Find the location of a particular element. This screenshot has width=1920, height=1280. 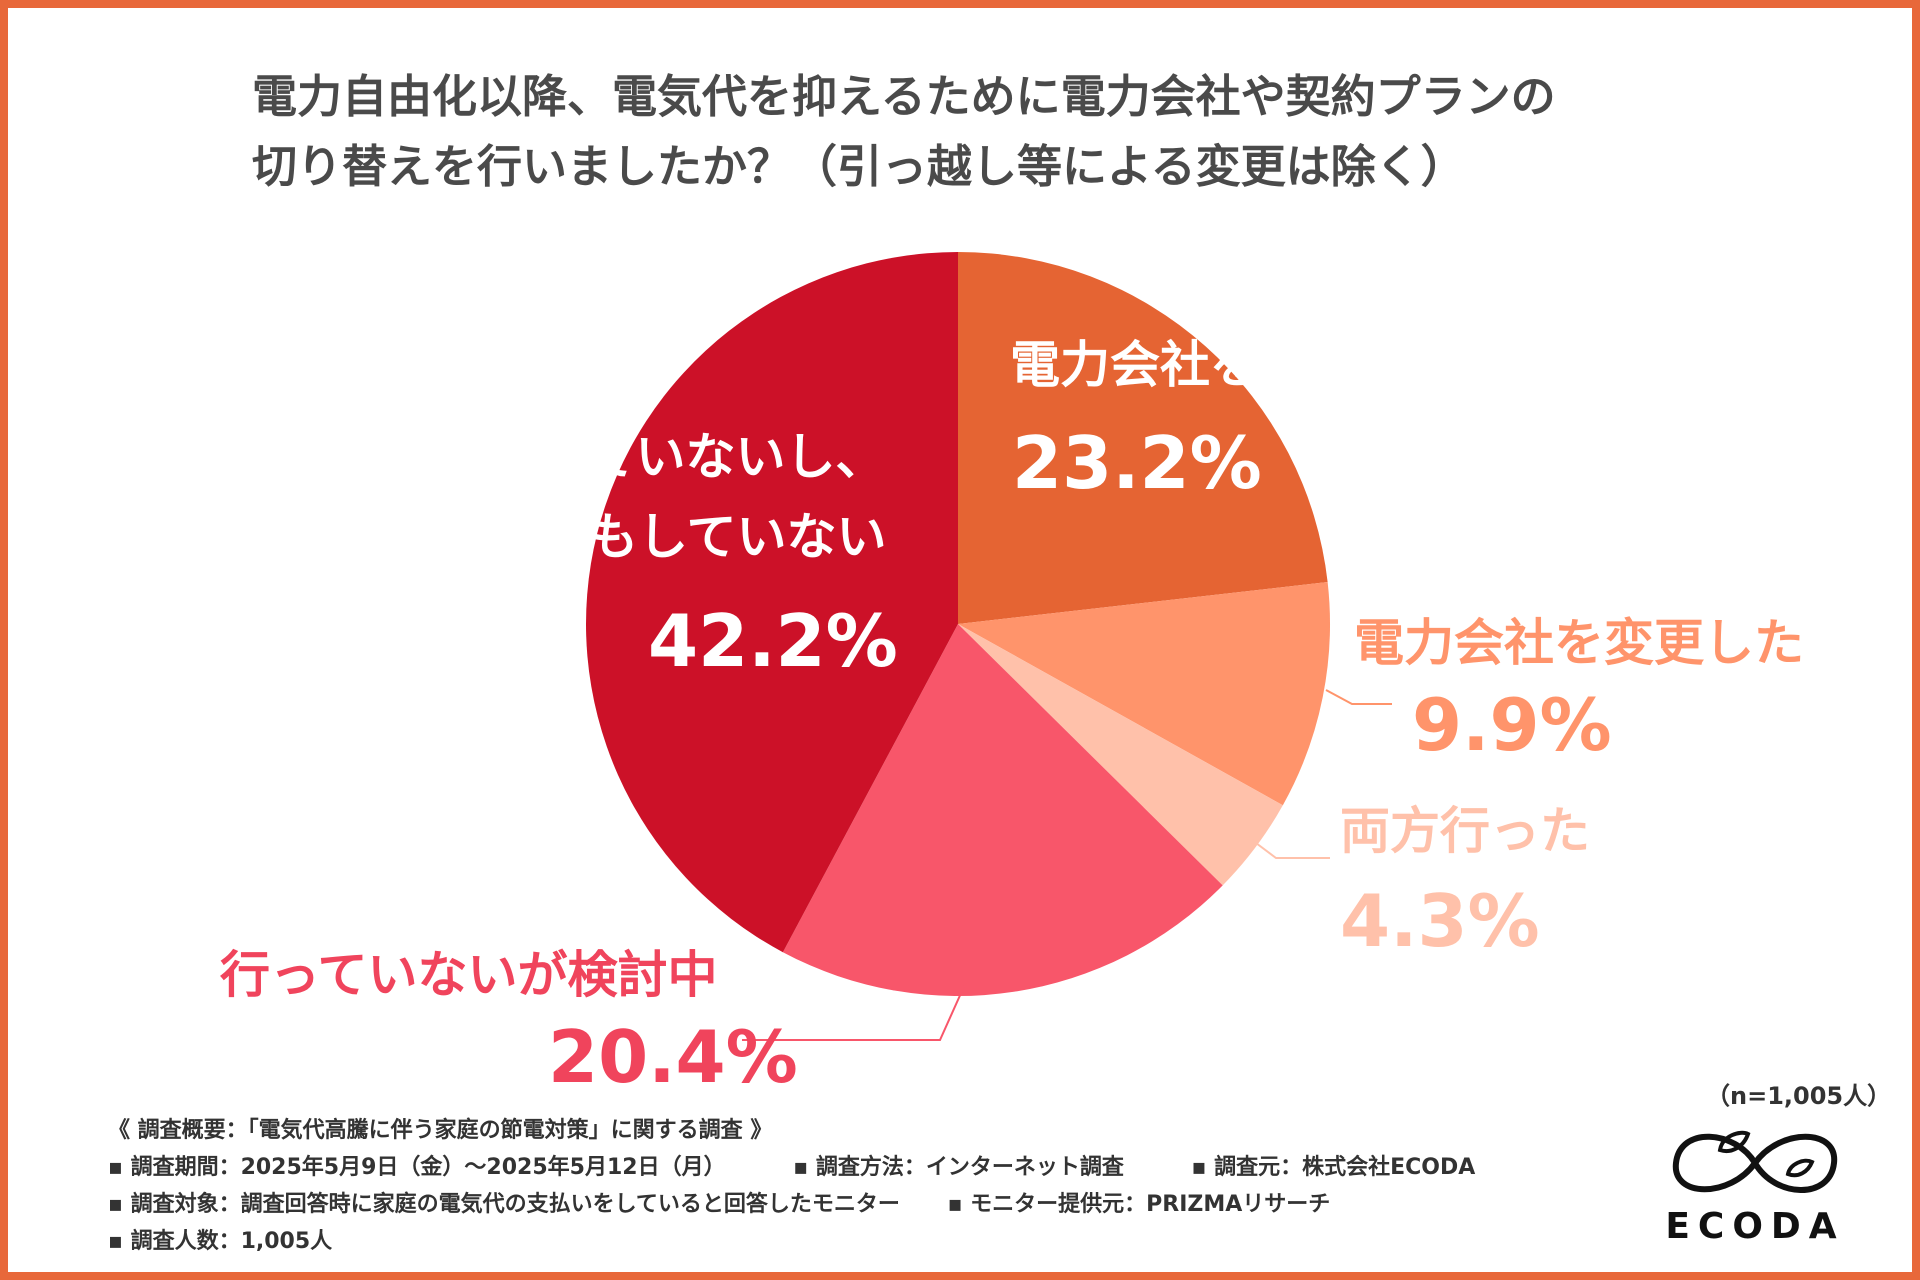

title-line-1: 電力自由化以降、電気代を抑えるために電力会社や契約プランの is located at coordinates (904, 96).